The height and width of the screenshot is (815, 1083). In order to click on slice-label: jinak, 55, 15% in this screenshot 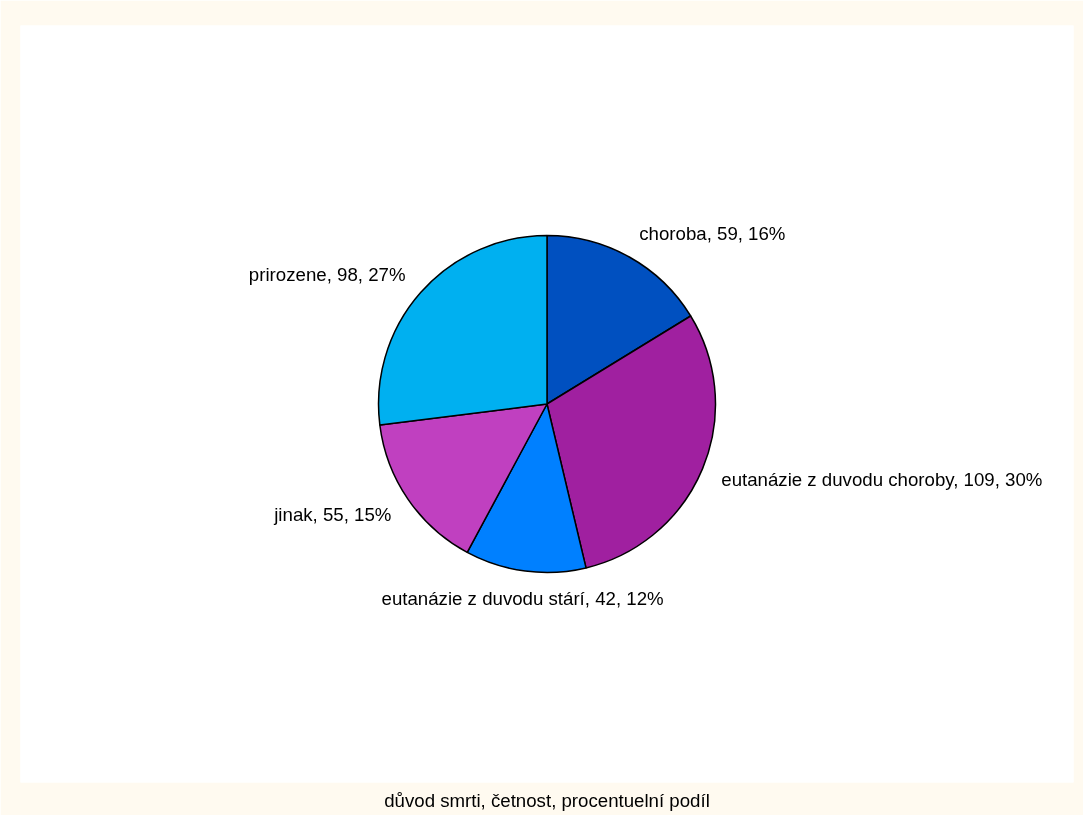, I will do `click(332, 515)`.